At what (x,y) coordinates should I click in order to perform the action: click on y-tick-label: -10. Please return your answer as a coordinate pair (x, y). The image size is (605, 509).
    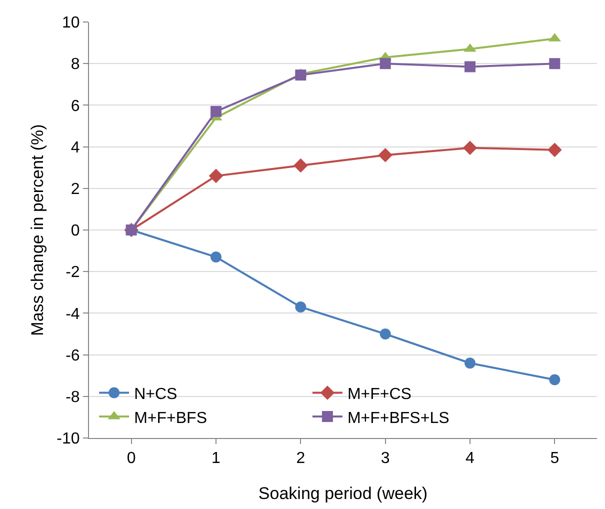
    Looking at the image, I should click on (68, 439).